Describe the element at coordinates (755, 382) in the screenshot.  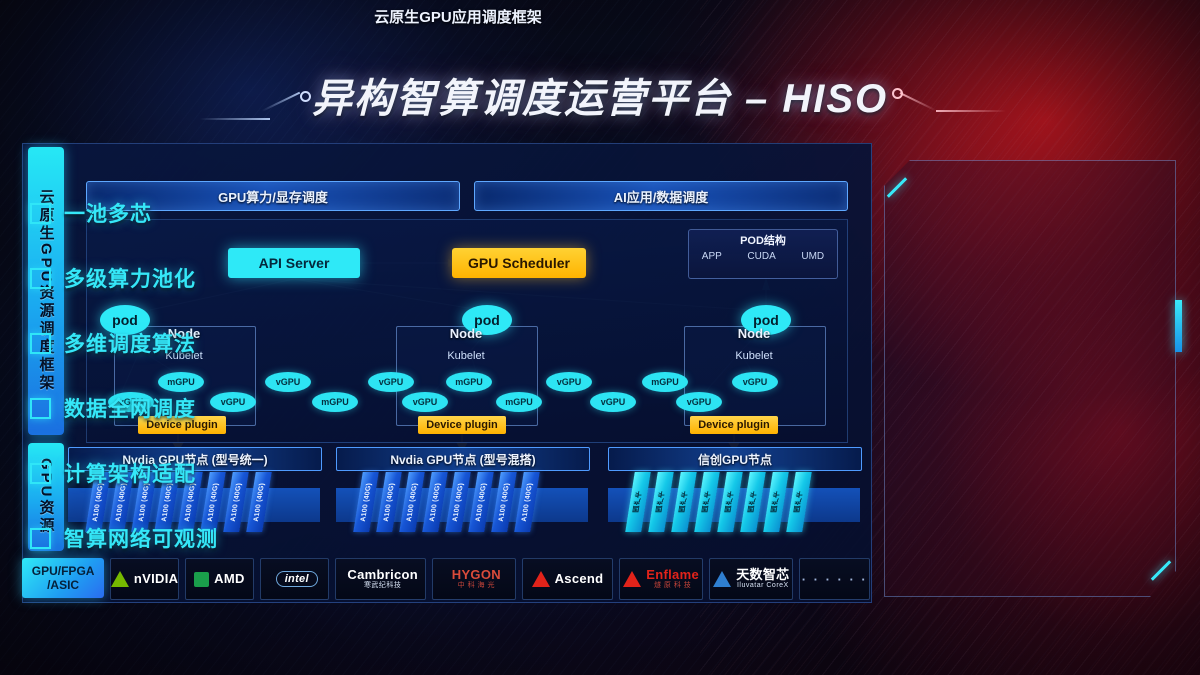
I see `gpu-chip-3-3: vGPU` at that location.